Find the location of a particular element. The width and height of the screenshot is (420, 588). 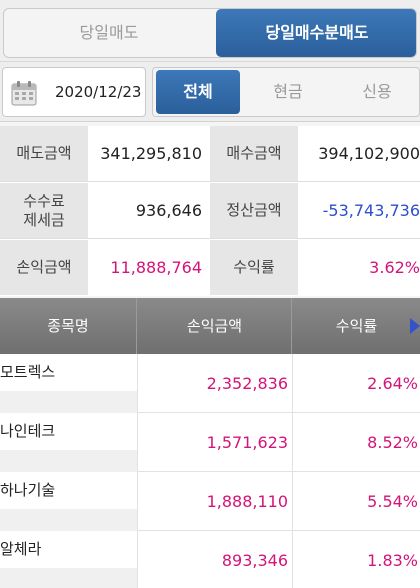

filter-cash-button: 현금 is located at coordinates (288, 91).